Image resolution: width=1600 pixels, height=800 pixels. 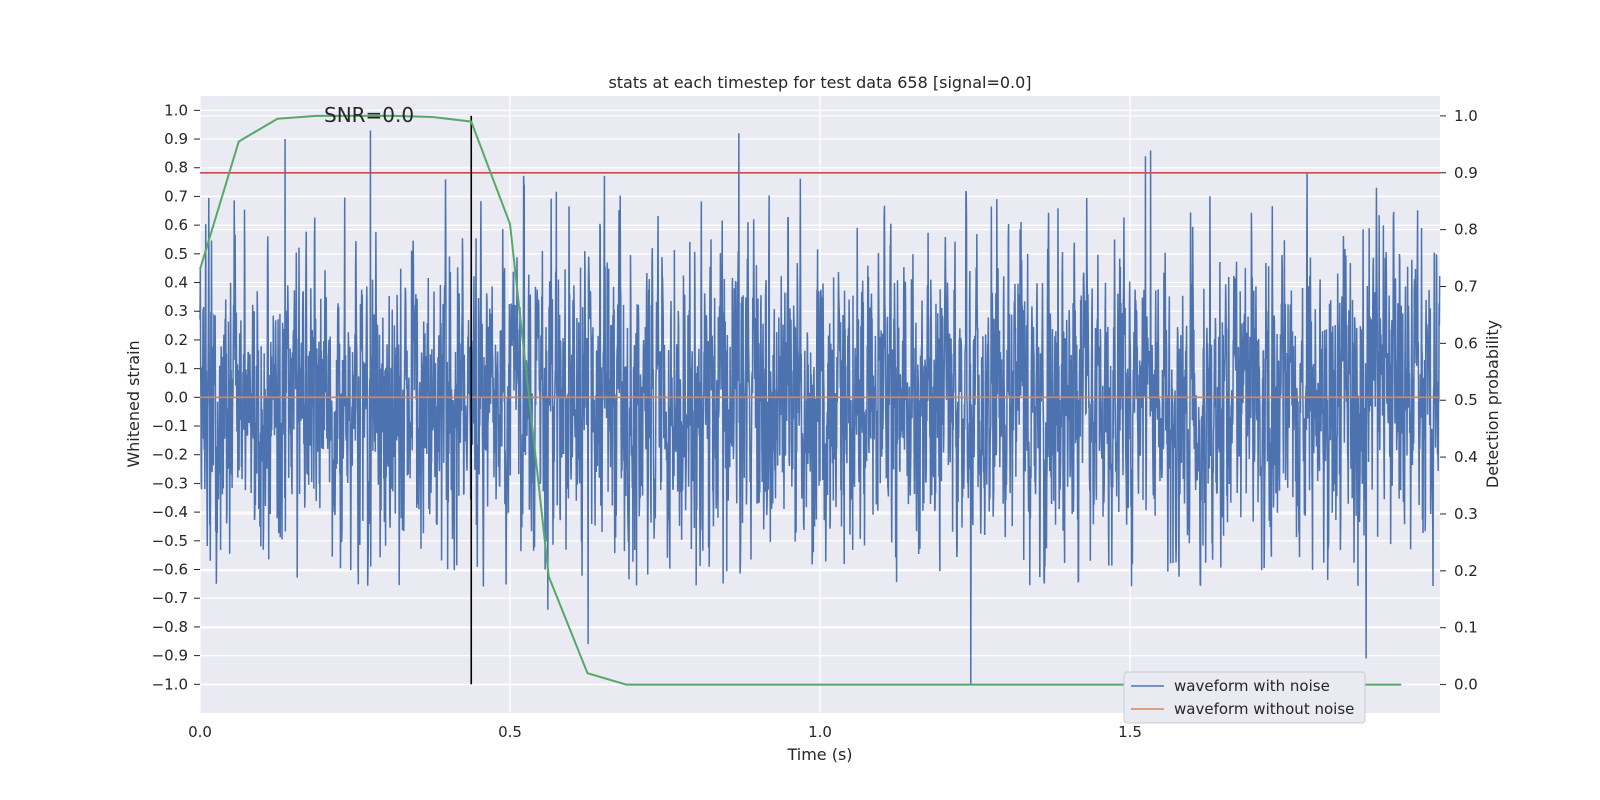 What do you see at coordinates (1466, 116) in the screenshot?
I see `y2-tick-label: 1.0` at bounding box center [1466, 116].